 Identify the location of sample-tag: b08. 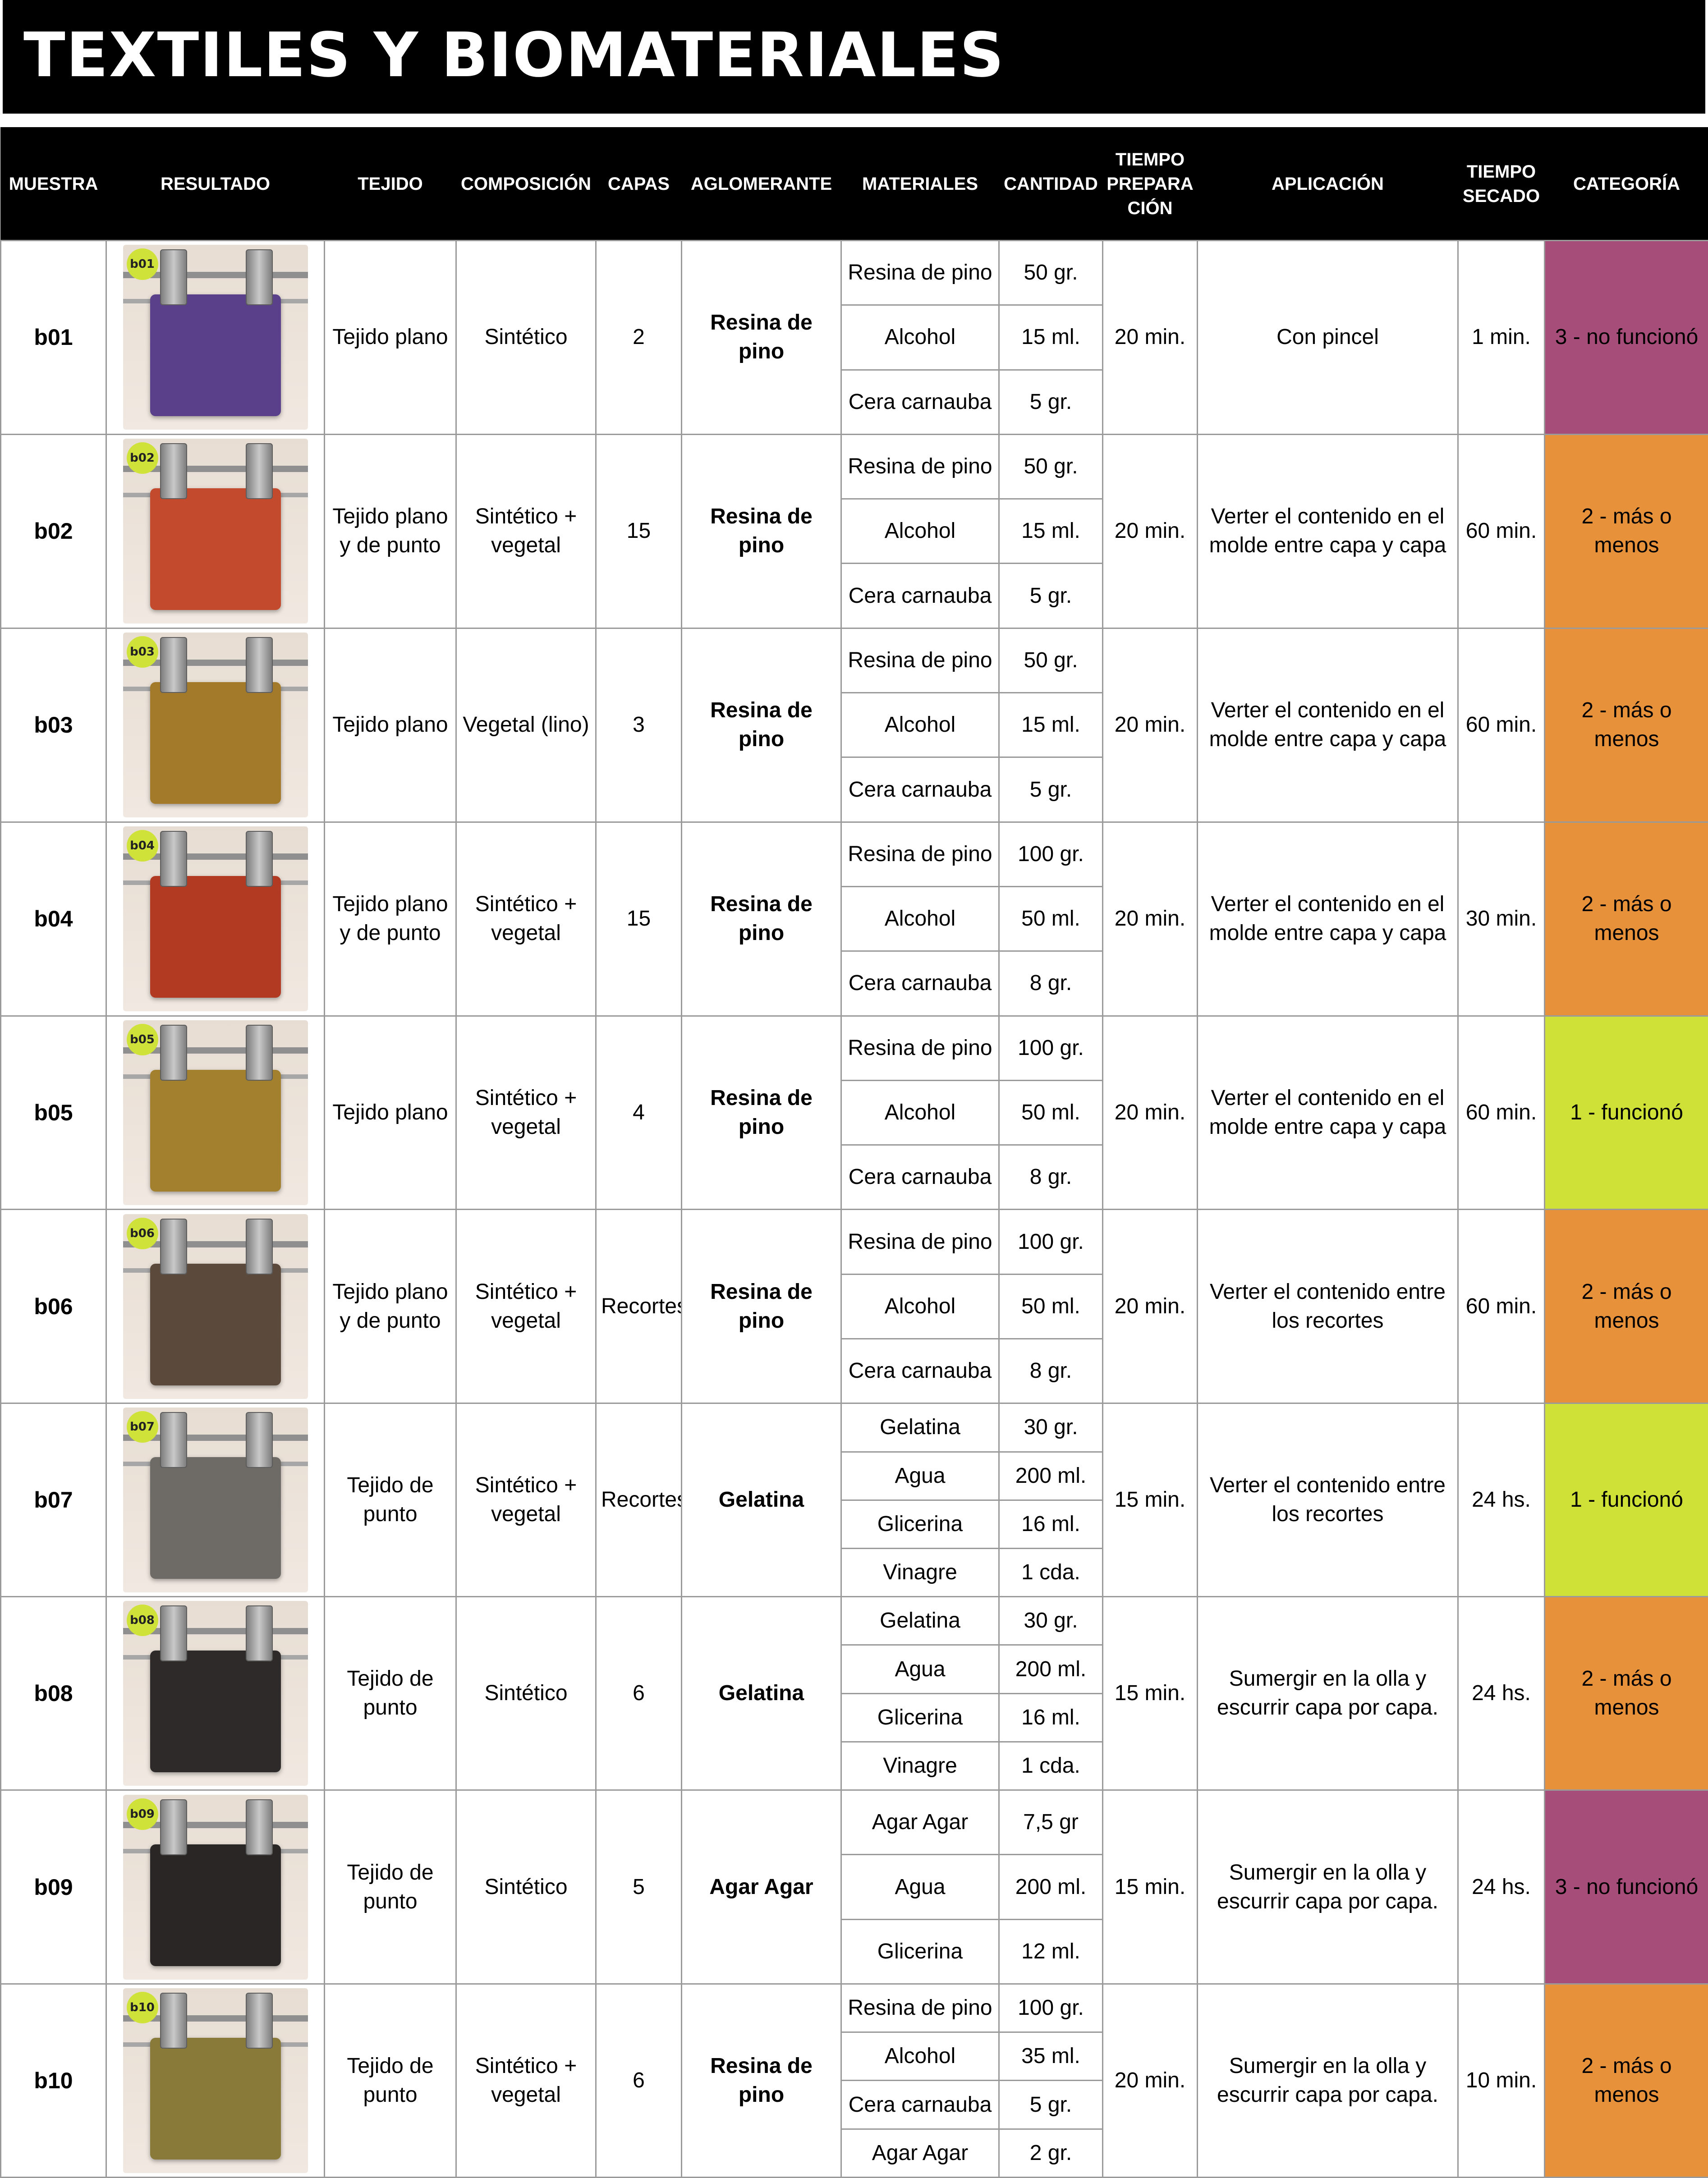
(142, 1621).